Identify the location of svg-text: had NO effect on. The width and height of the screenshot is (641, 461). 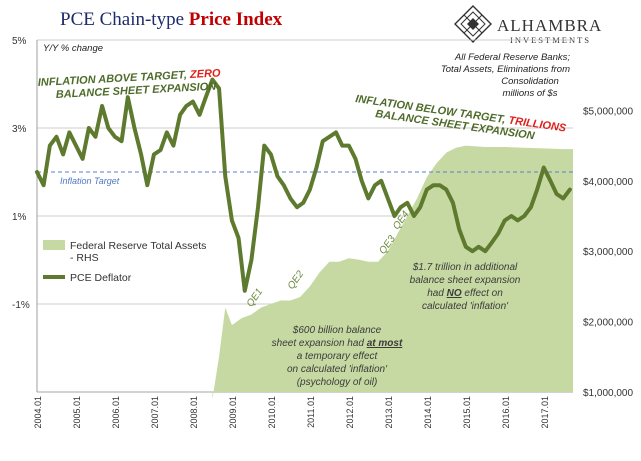
(465, 293).